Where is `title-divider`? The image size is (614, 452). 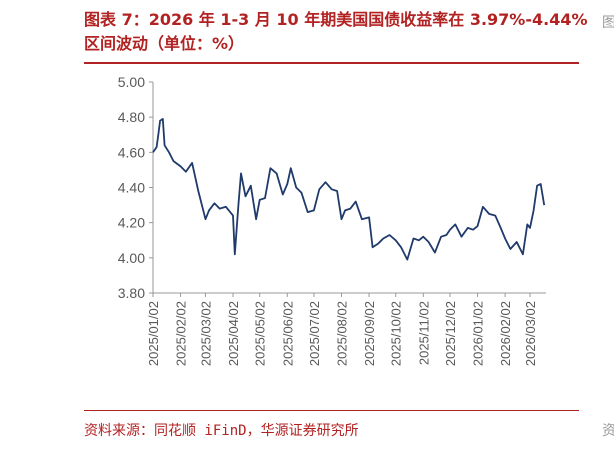
title-divider is located at coordinates (331, 63).